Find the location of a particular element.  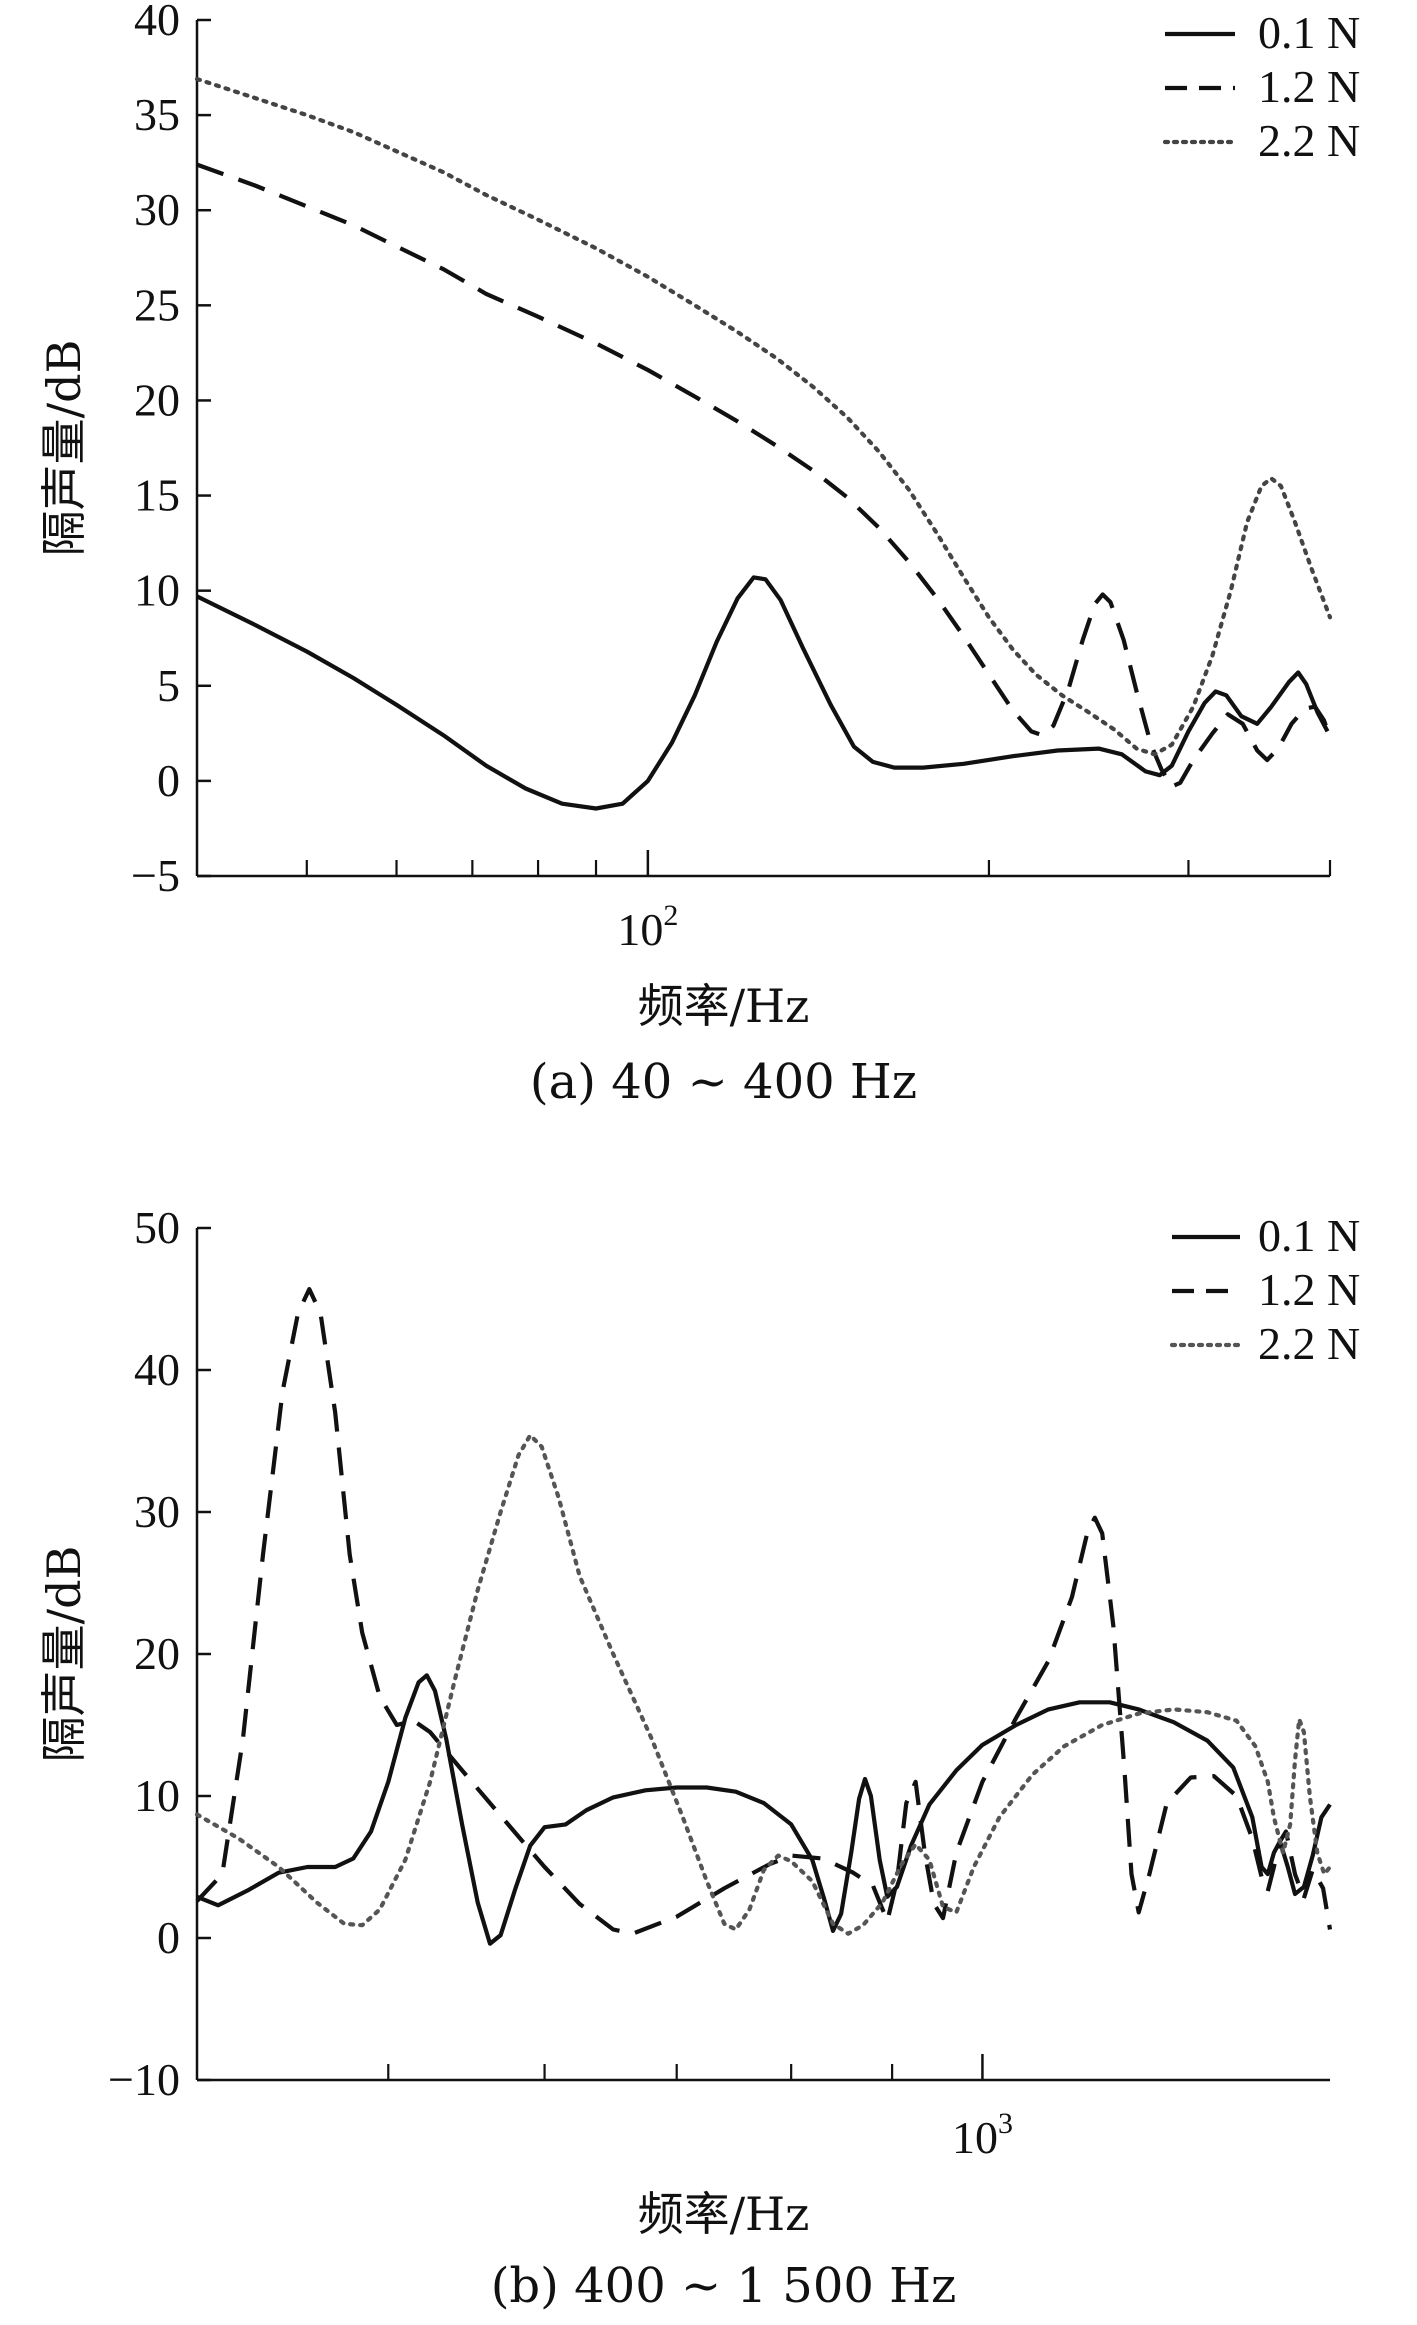

y-tick-label: 15 is located at coordinates (157, 495).